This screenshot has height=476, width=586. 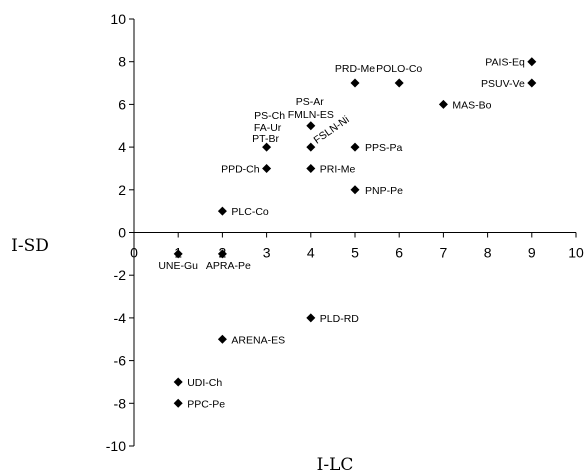 I want to click on y-tick-label: 6, so click(x=122, y=104).